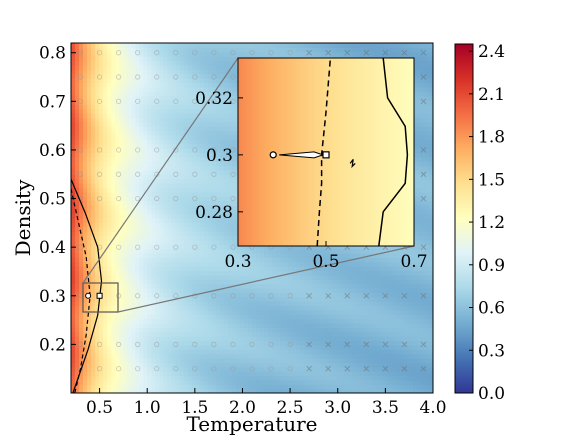  I want to click on solid-boundary-line, so click(87, 285).